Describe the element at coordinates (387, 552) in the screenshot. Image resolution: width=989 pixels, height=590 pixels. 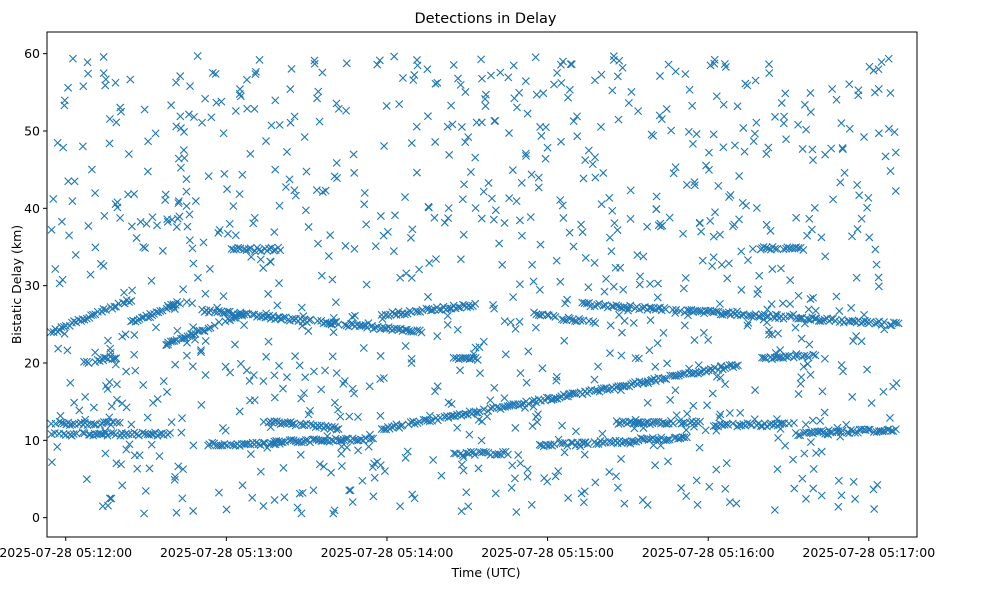
I see `x-tick-label: 2025-07-28 05:14:00` at that location.